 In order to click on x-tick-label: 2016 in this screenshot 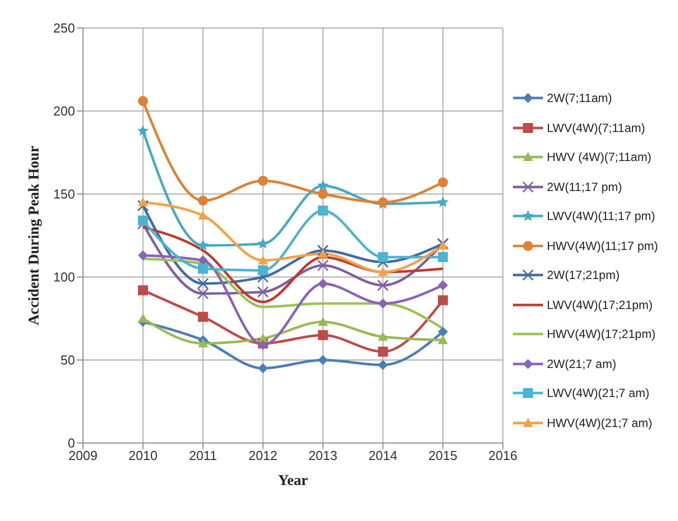, I will do `click(503, 456)`.